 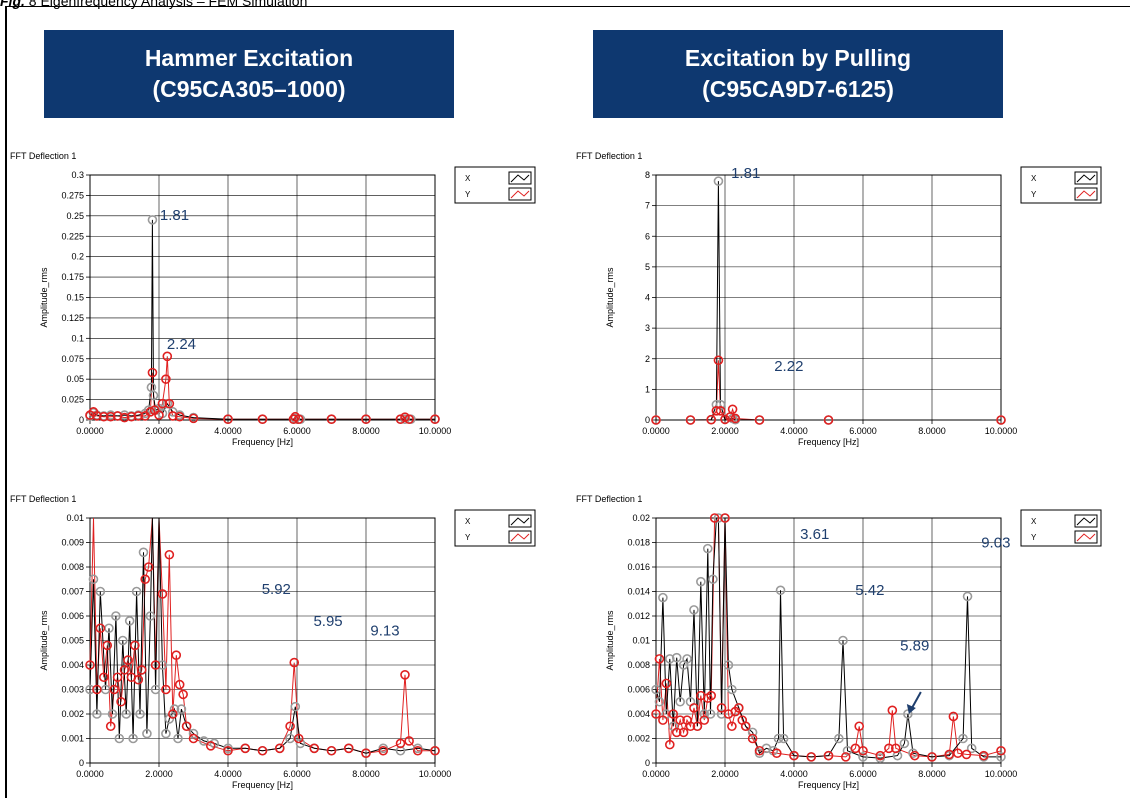 I want to click on figure-caption-prefix: Fig., so click(x=12, y=4).